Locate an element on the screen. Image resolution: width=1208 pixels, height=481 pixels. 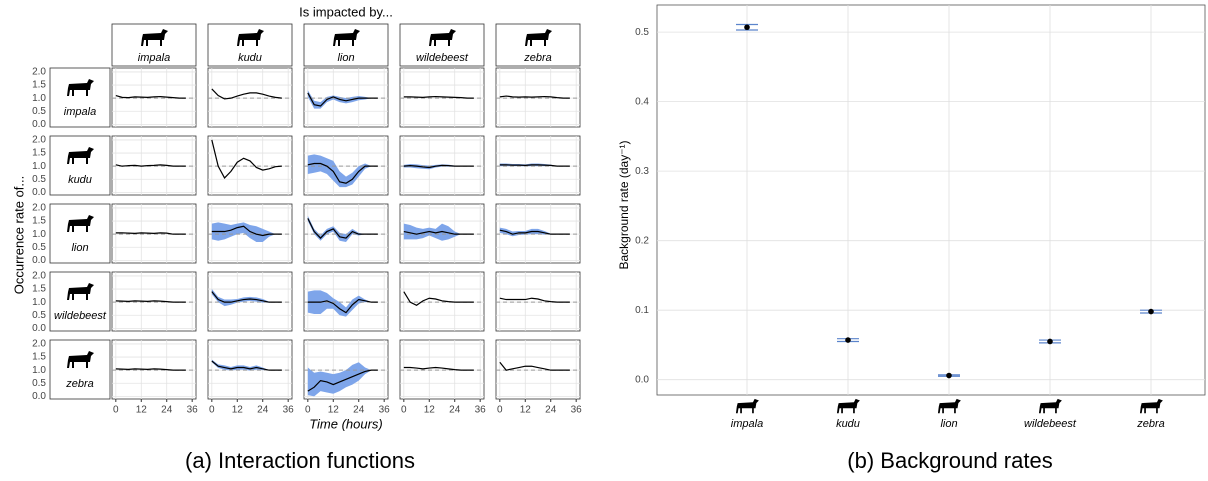
column-label: zebra is located at coordinates (537, 58).